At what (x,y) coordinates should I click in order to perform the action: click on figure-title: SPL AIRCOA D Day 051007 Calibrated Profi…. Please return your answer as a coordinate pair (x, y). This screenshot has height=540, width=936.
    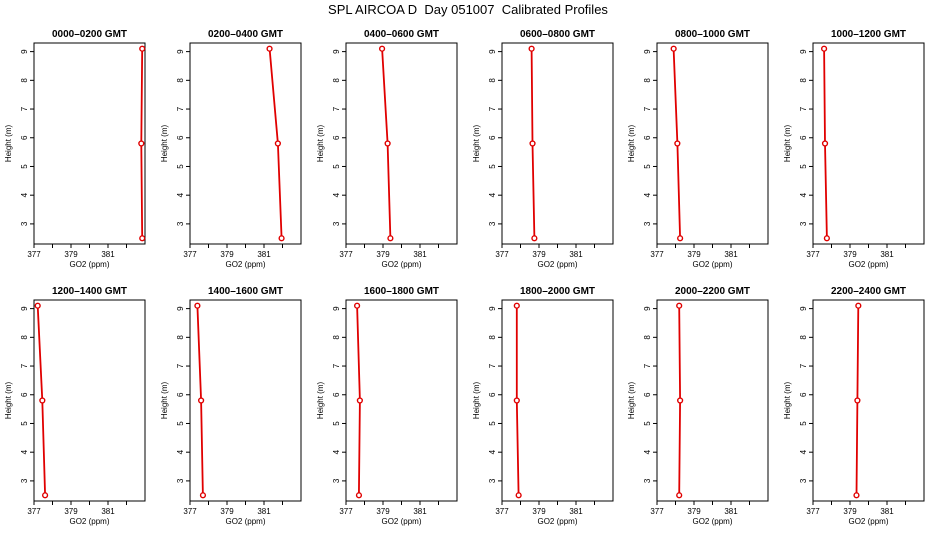
    Looking at the image, I should click on (468, 9).